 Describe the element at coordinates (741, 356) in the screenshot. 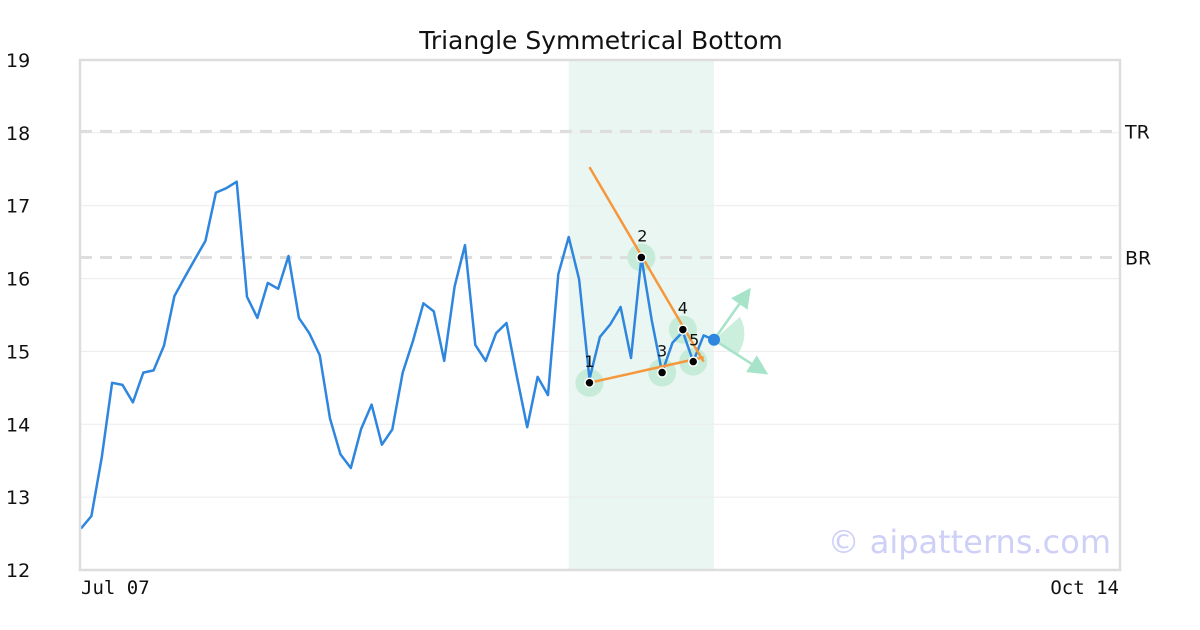

I see `down-arrow` at that location.